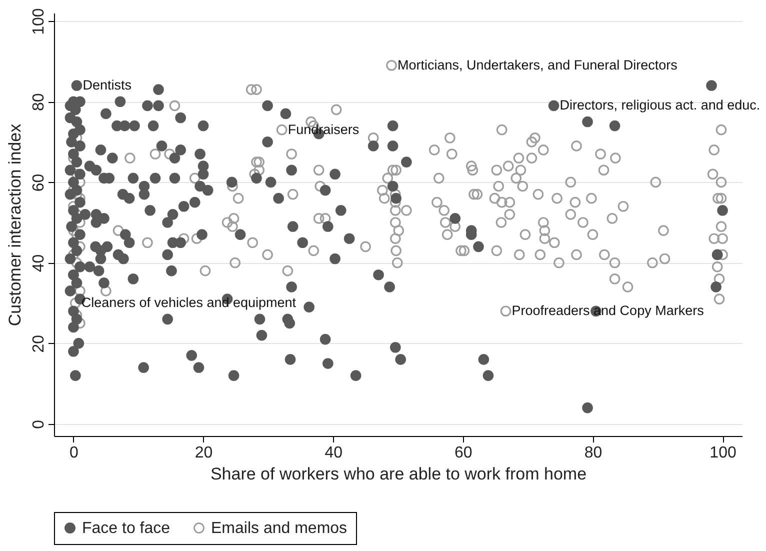 The height and width of the screenshot is (551, 766). What do you see at coordinates (39, 424) in the screenshot?
I see `y-tick-label: 0` at bounding box center [39, 424].